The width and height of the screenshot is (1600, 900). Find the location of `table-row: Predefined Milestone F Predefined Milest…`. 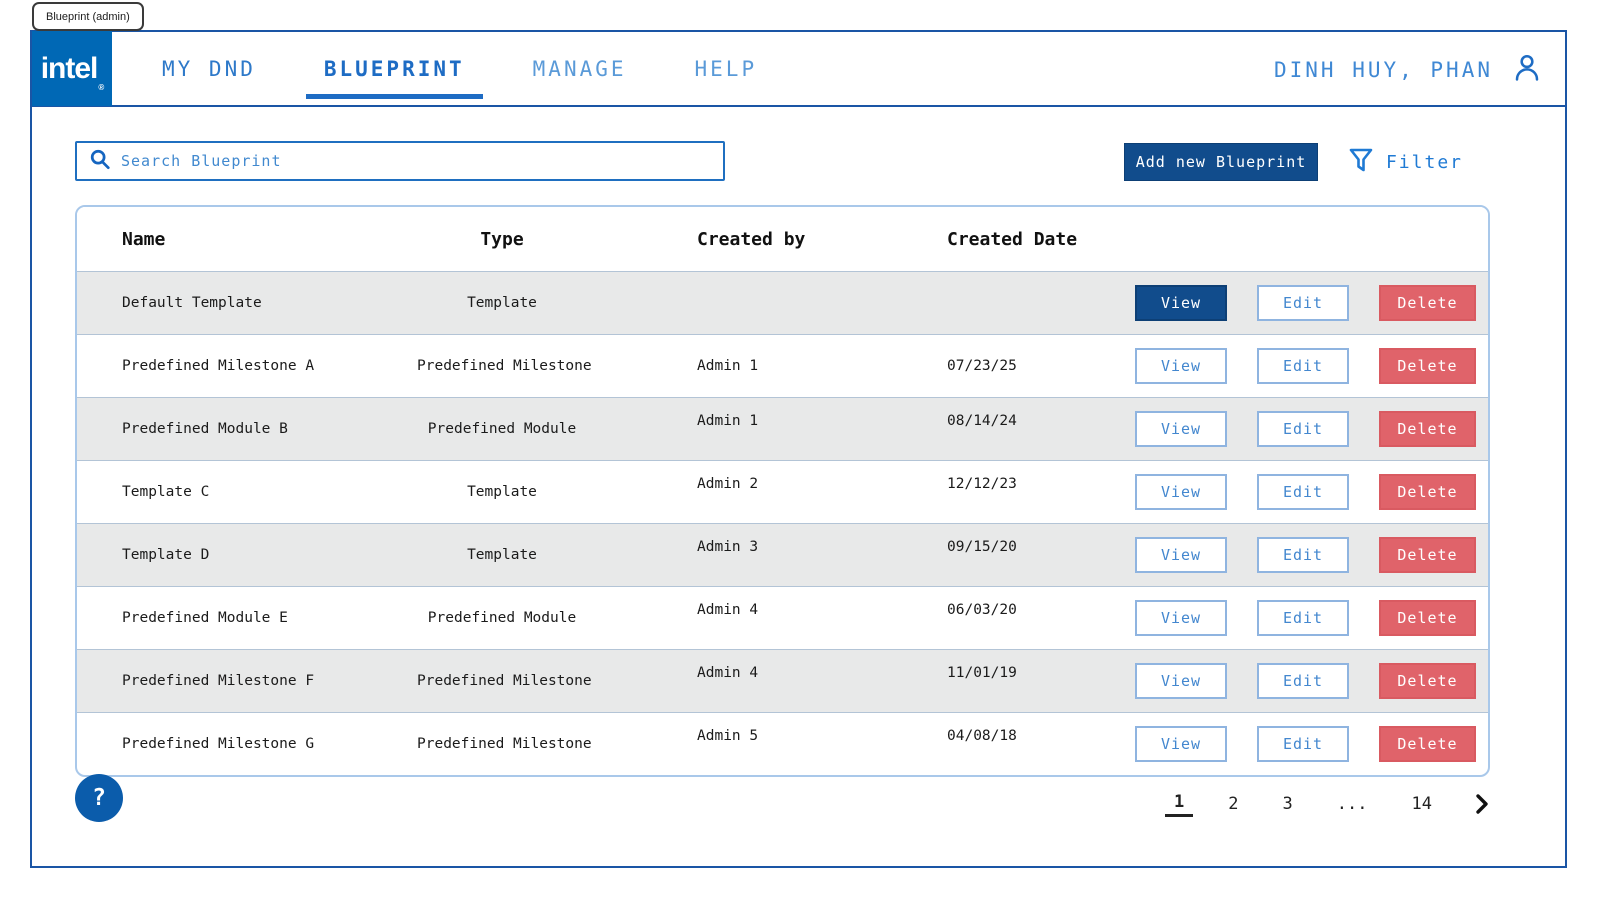

table-row: Predefined Milestone F Predefined Milest… is located at coordinates (782, 680).